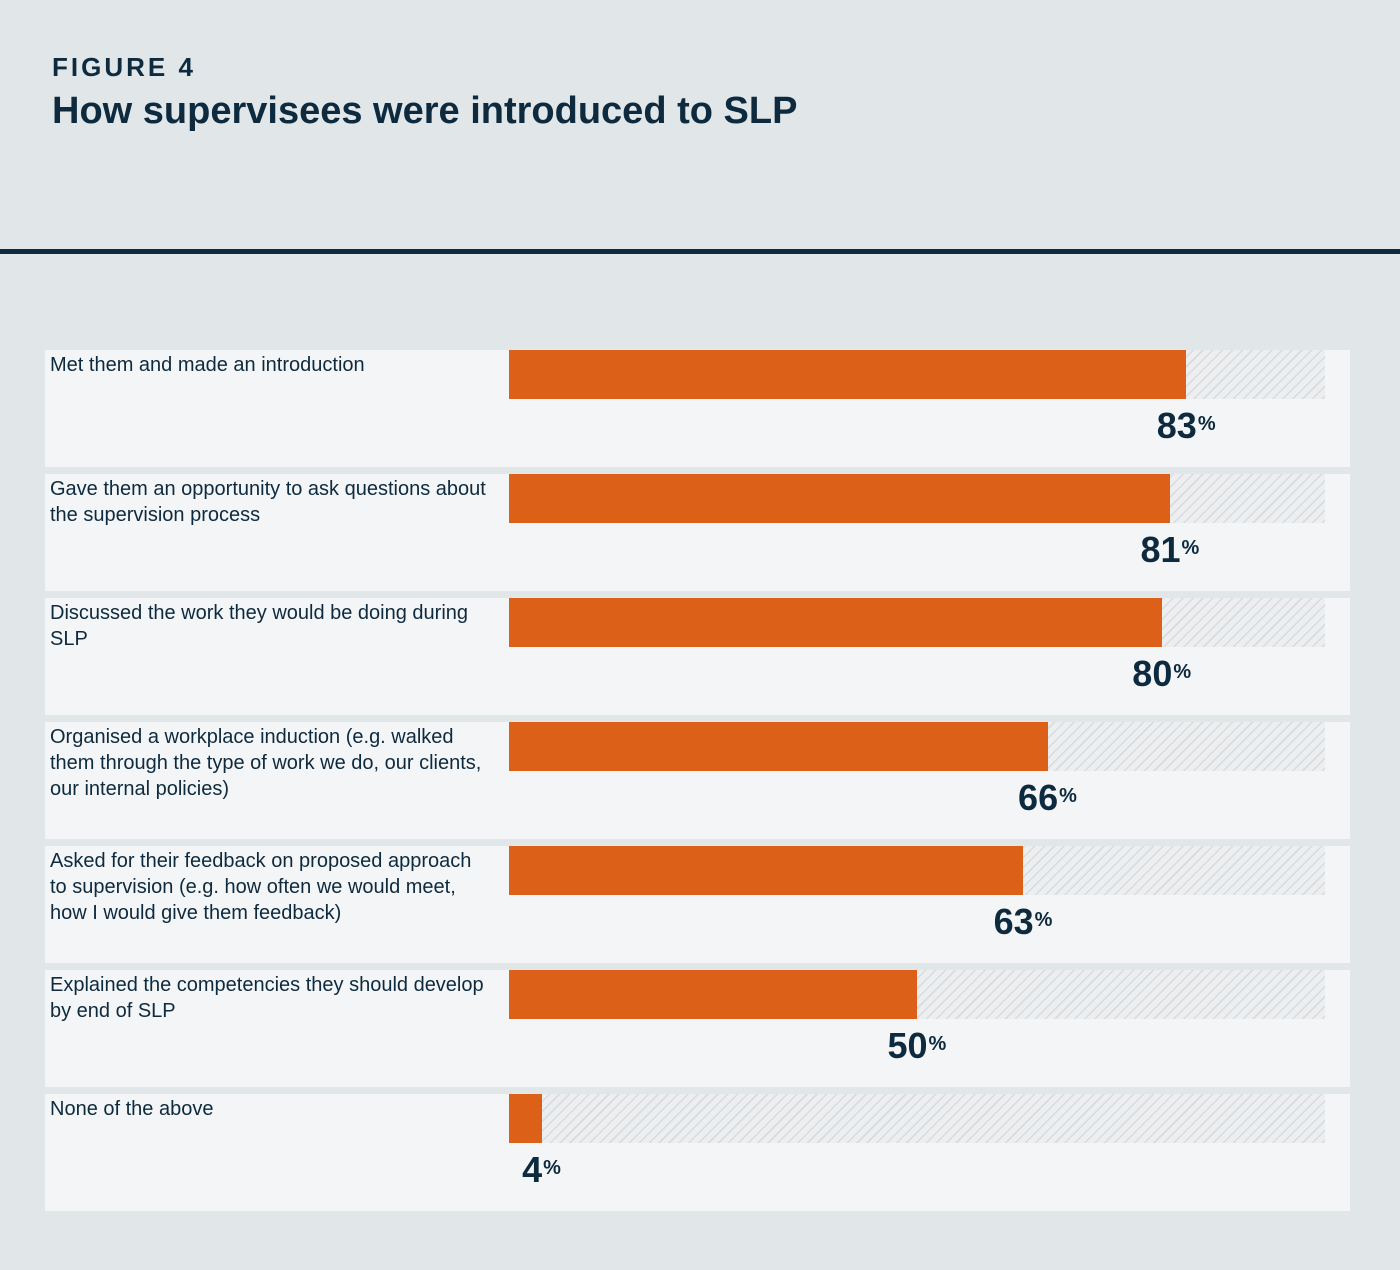 The image size is (1400, 1270). What do you see at coordinates (532, 1169) in the screenshot?
I see `data-label-value: 4` at bounding box center [532, 1169].